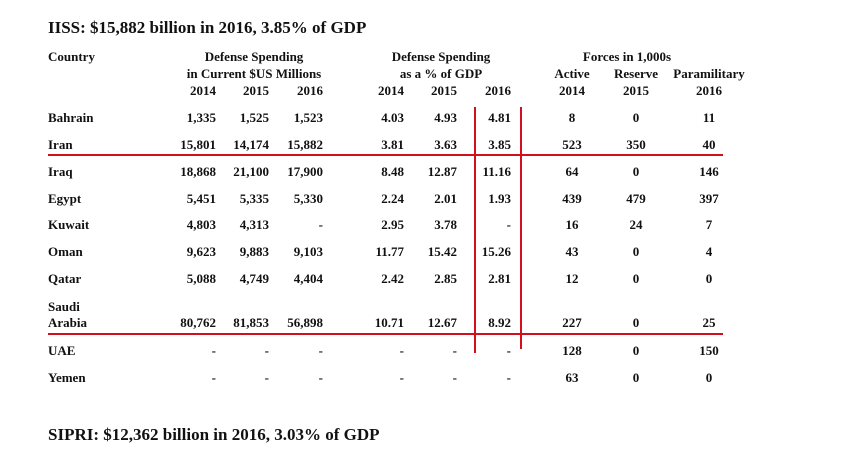  I want to click on cell-forces: 8, so click(572, 117).